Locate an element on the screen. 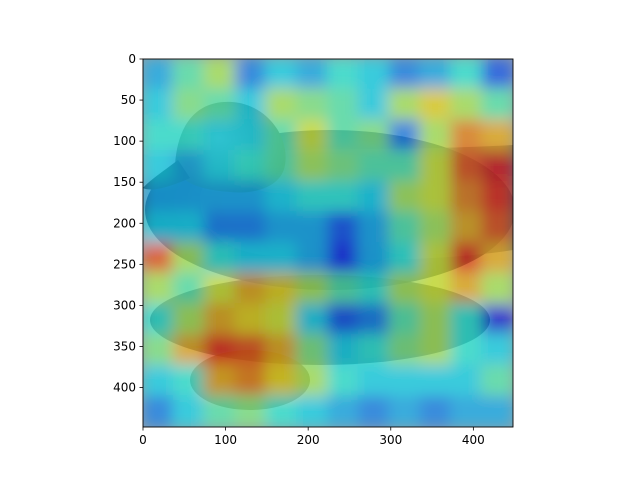 The width and height of the screenshot is (640, 480). x-tick-label: 400 is located at coordinates (473, 440).